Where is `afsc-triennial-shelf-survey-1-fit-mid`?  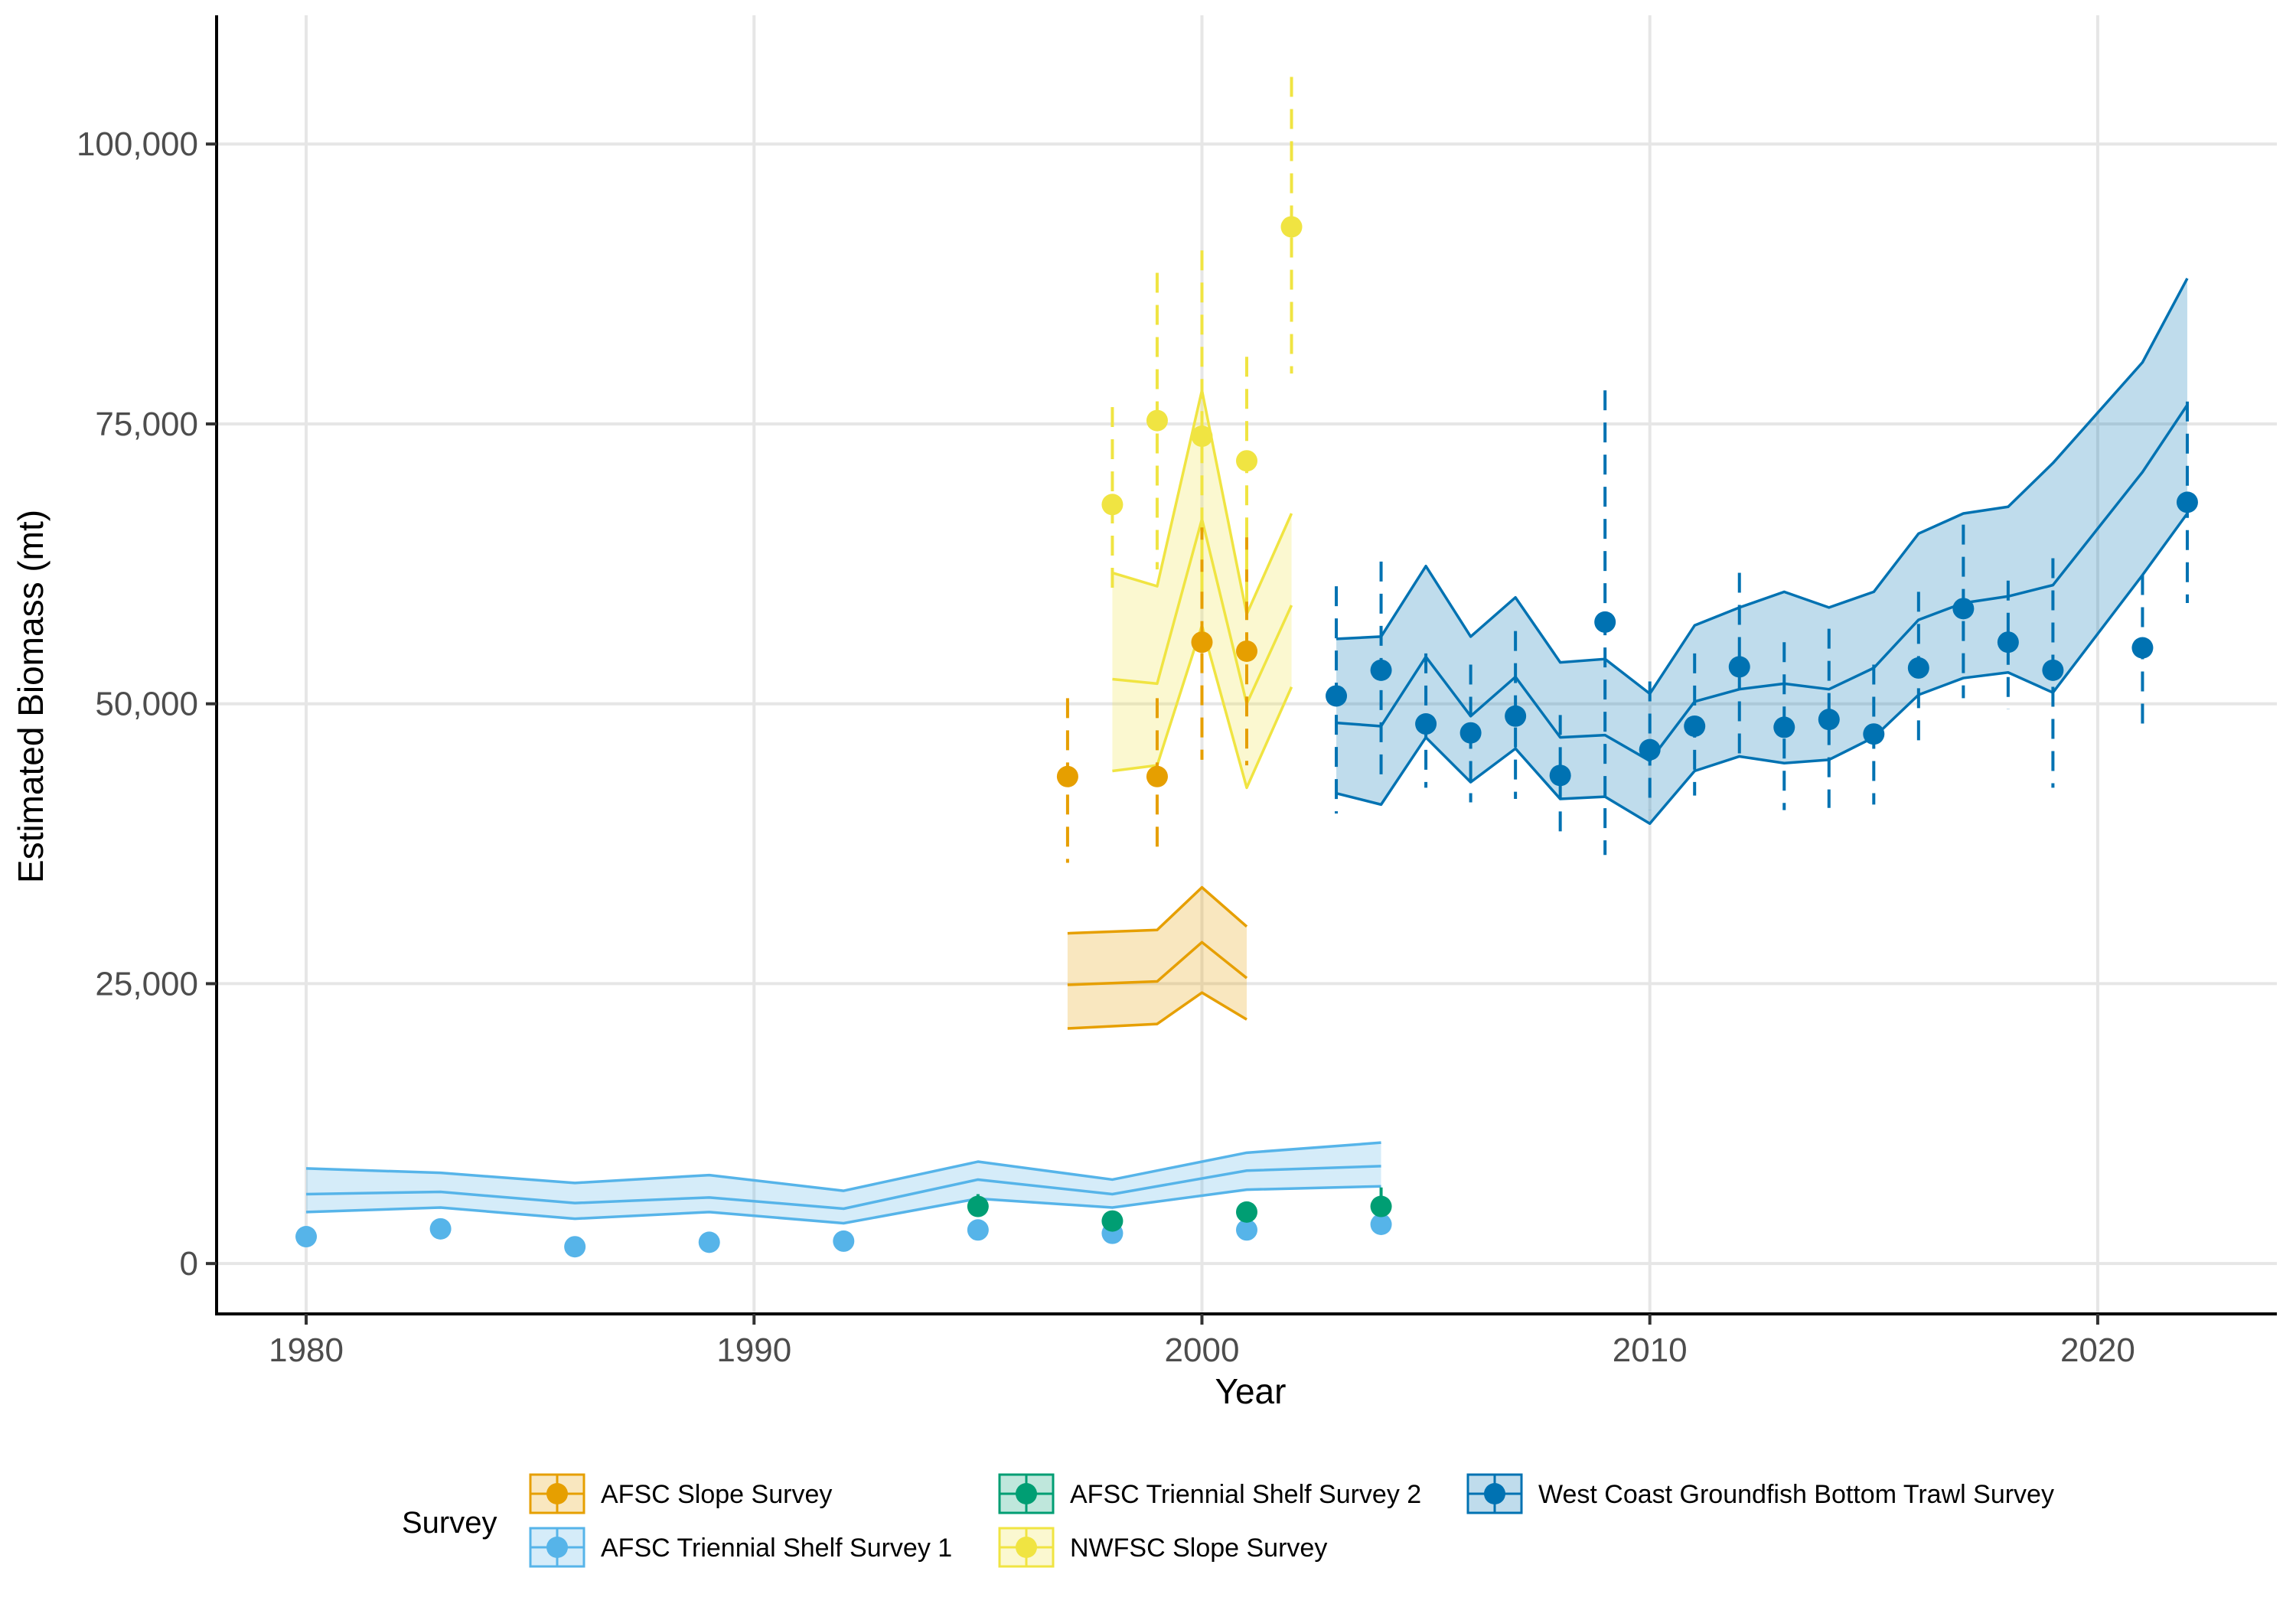
afsc-triennial-shelf-survey-1-fit-mid is located at coordinates (843, 1188).